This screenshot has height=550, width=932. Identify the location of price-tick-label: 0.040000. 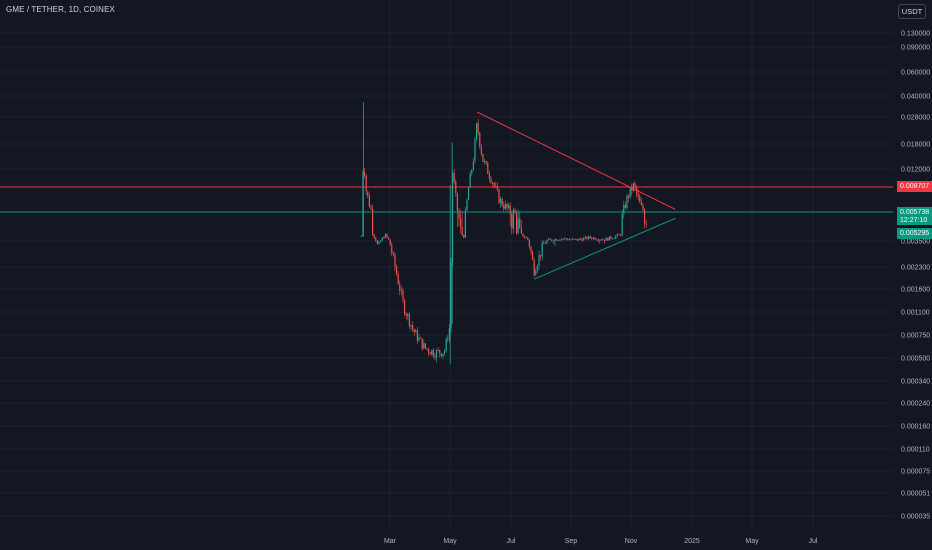
(915, 97).